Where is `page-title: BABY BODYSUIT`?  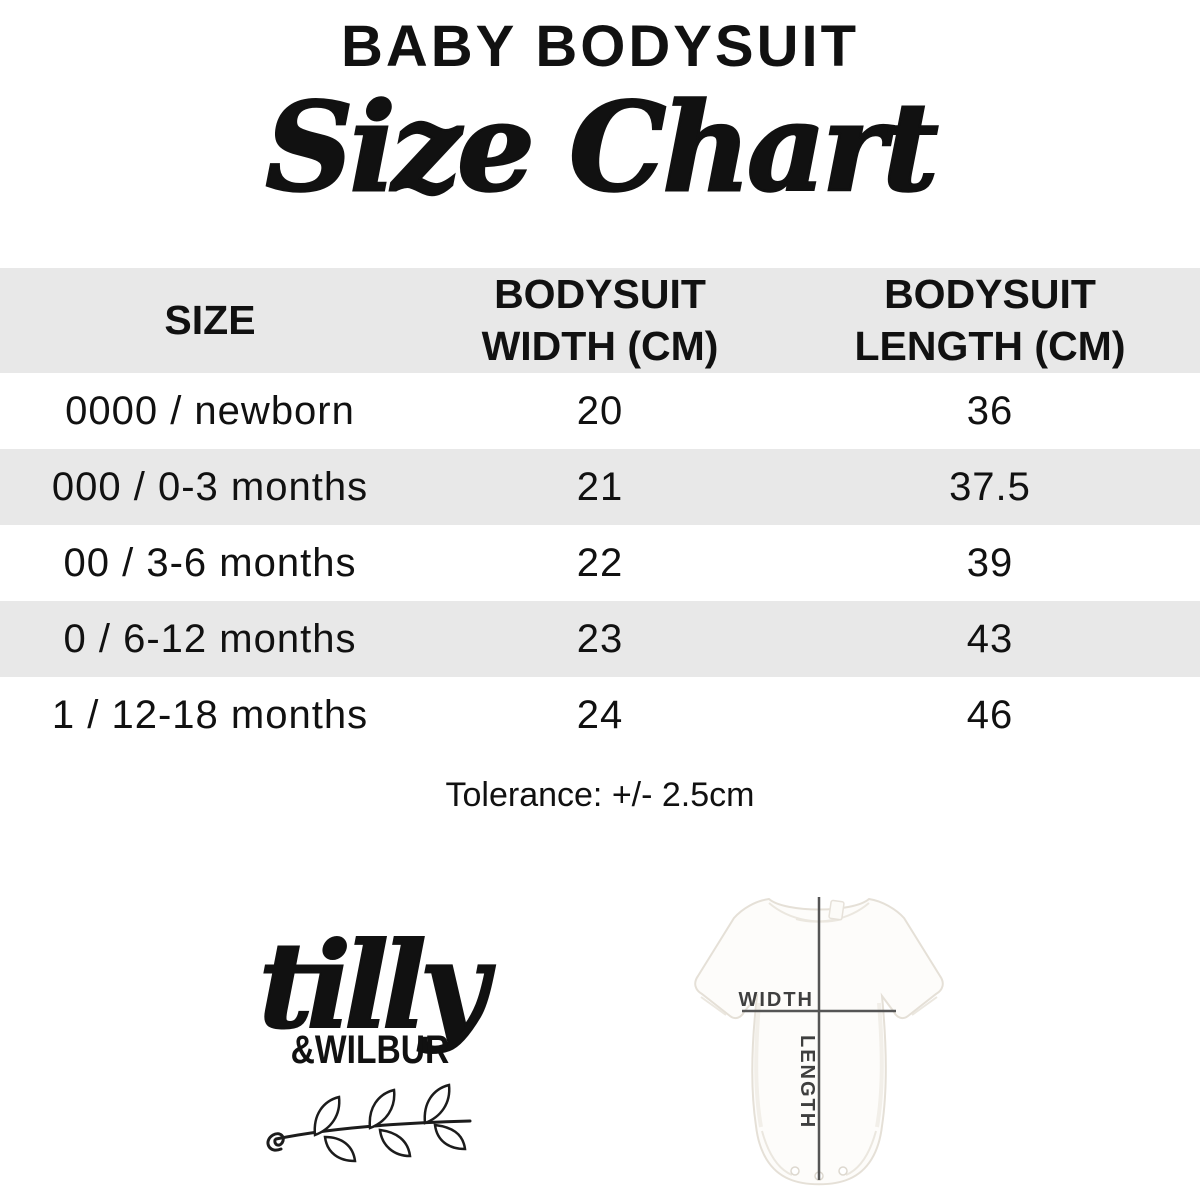 page-title: BABY BODYSUIT is located at coordinates (600, 46).